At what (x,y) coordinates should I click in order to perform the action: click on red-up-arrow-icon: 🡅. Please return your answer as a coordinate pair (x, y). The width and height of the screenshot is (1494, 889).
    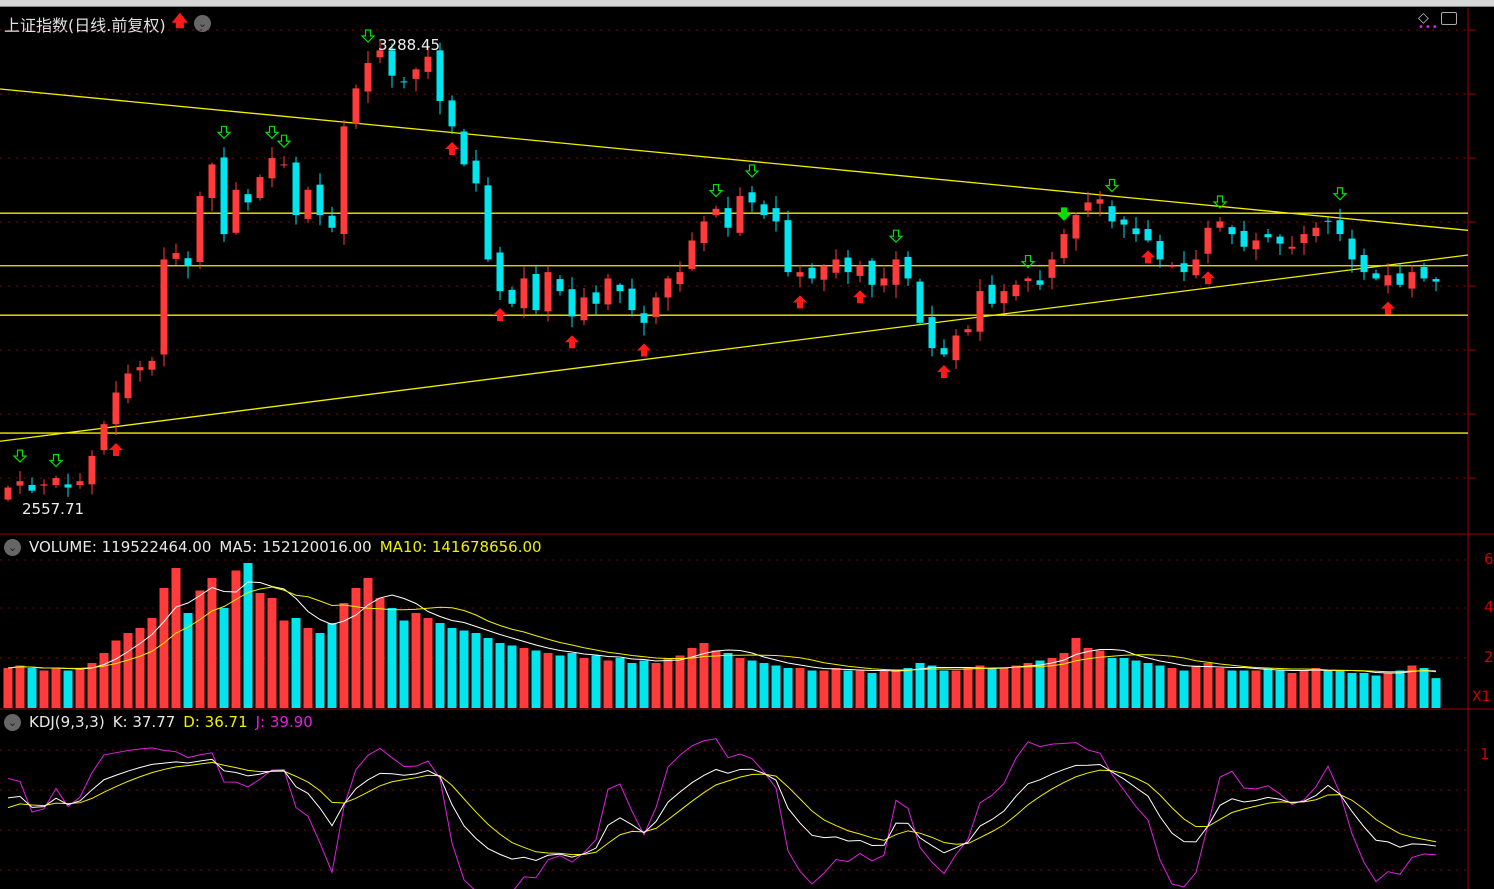
    Looking at the image, I should click on (180, 20).